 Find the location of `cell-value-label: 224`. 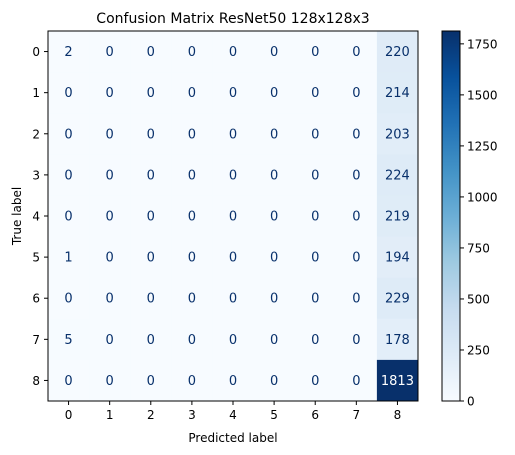

cell-value-label: 224 is located at coordinates (397, 175).